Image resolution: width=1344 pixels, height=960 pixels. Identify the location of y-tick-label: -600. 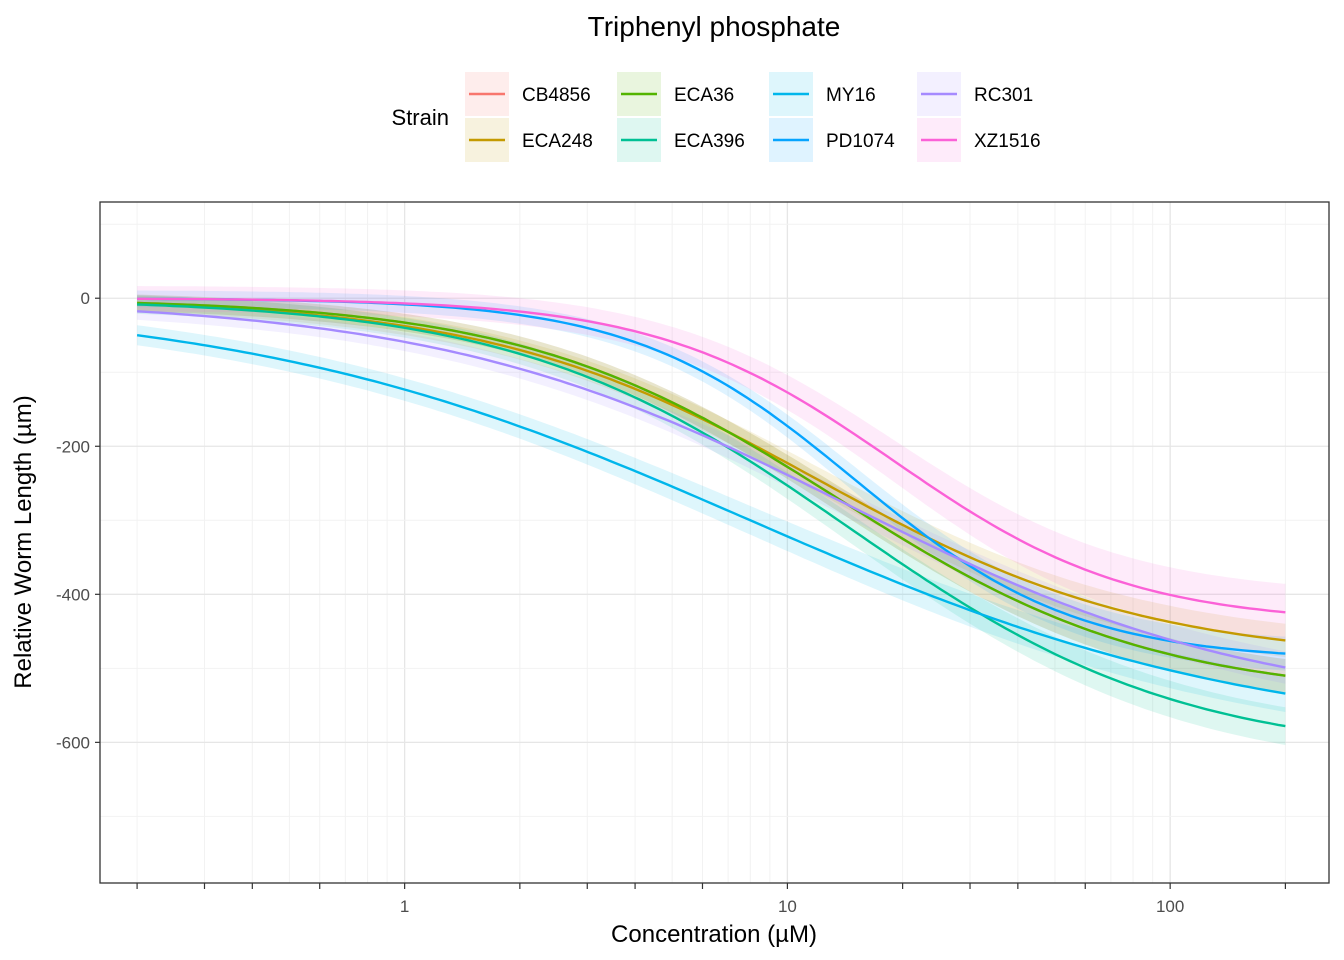
(73, 742).